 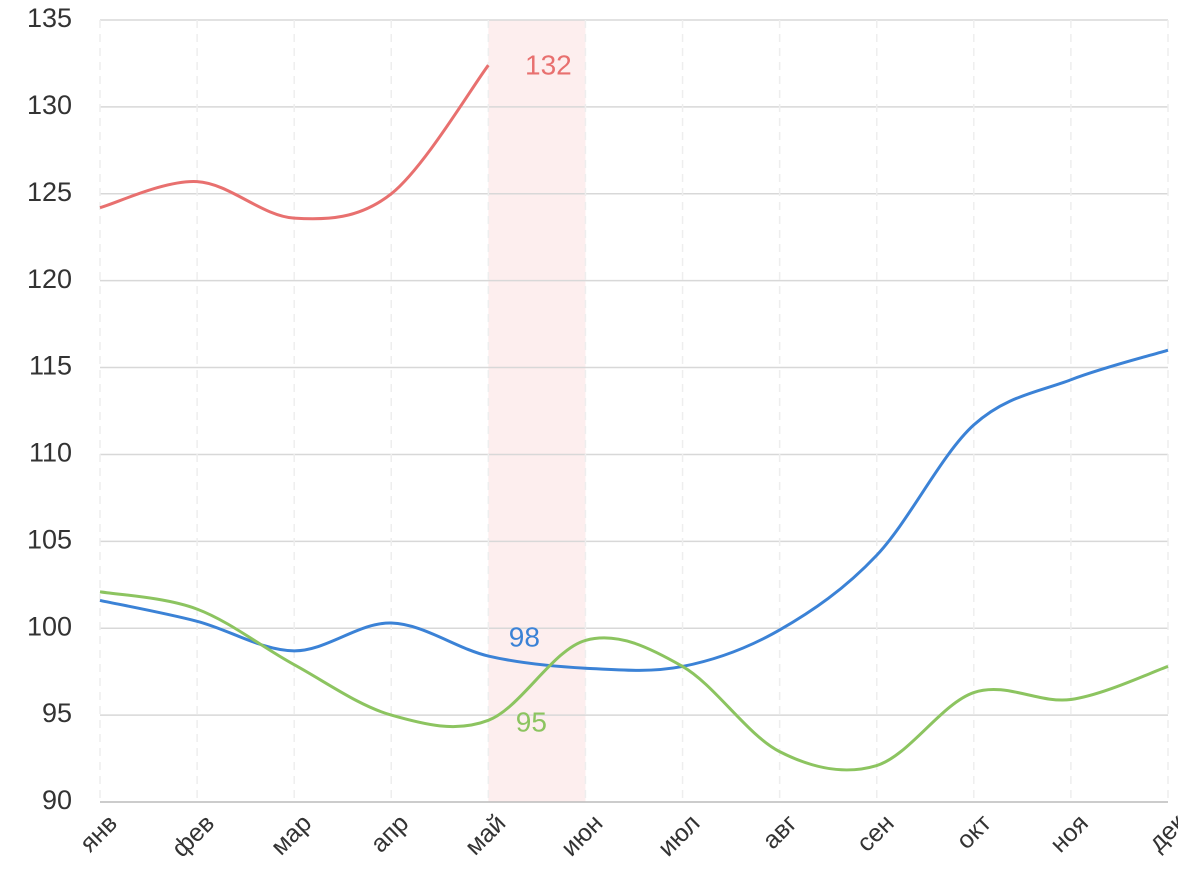 I want to click on x-tick-label: авг, so click(x=779, y=831).